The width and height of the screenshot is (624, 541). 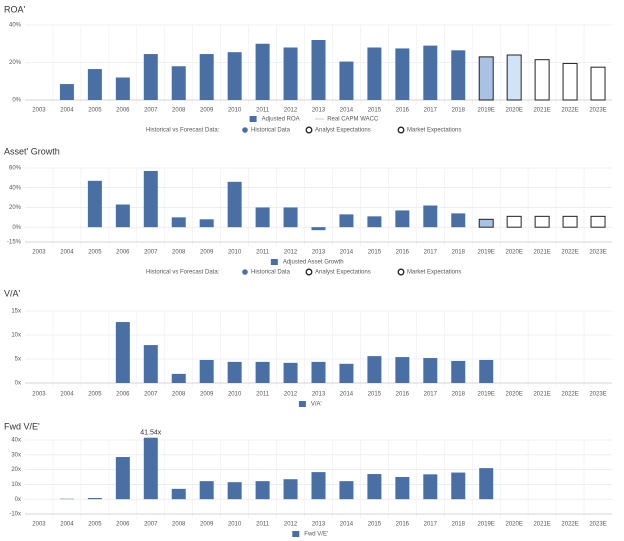 I want to click on x-tick-label: 2004, so click(x=67, y=525).